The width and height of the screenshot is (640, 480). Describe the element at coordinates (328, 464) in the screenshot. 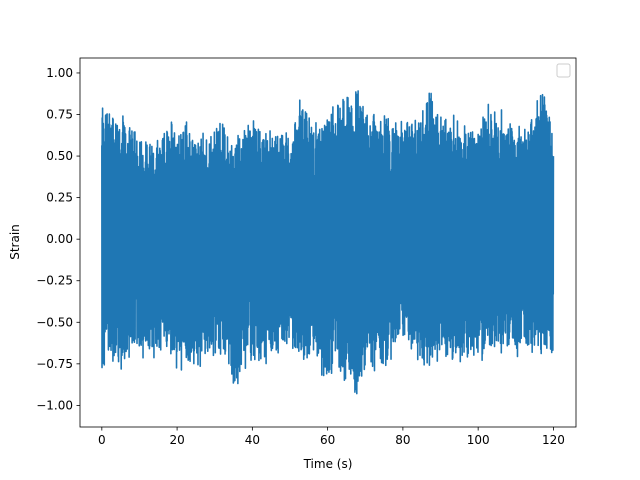

I see `x-axis-label: Time (s)` at that location.